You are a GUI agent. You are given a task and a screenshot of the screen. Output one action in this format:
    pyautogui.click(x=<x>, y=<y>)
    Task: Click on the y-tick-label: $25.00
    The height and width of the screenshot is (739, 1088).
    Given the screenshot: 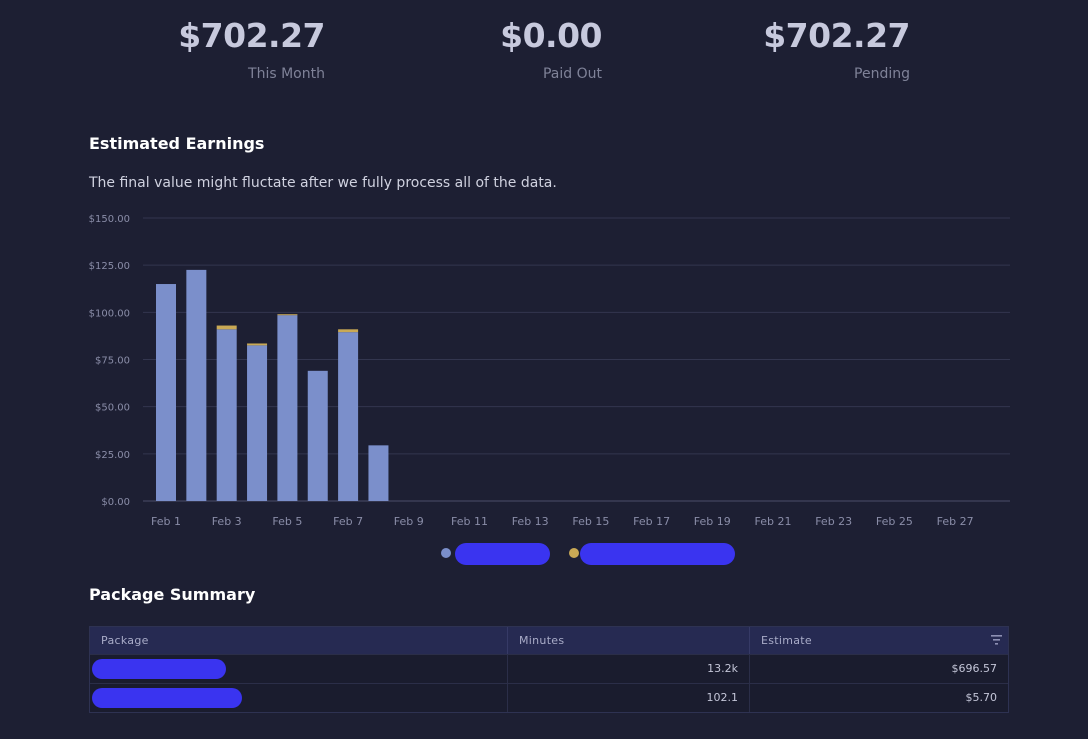 What is the action you would take?
    pyautogui.click(x=112, y=455)
    